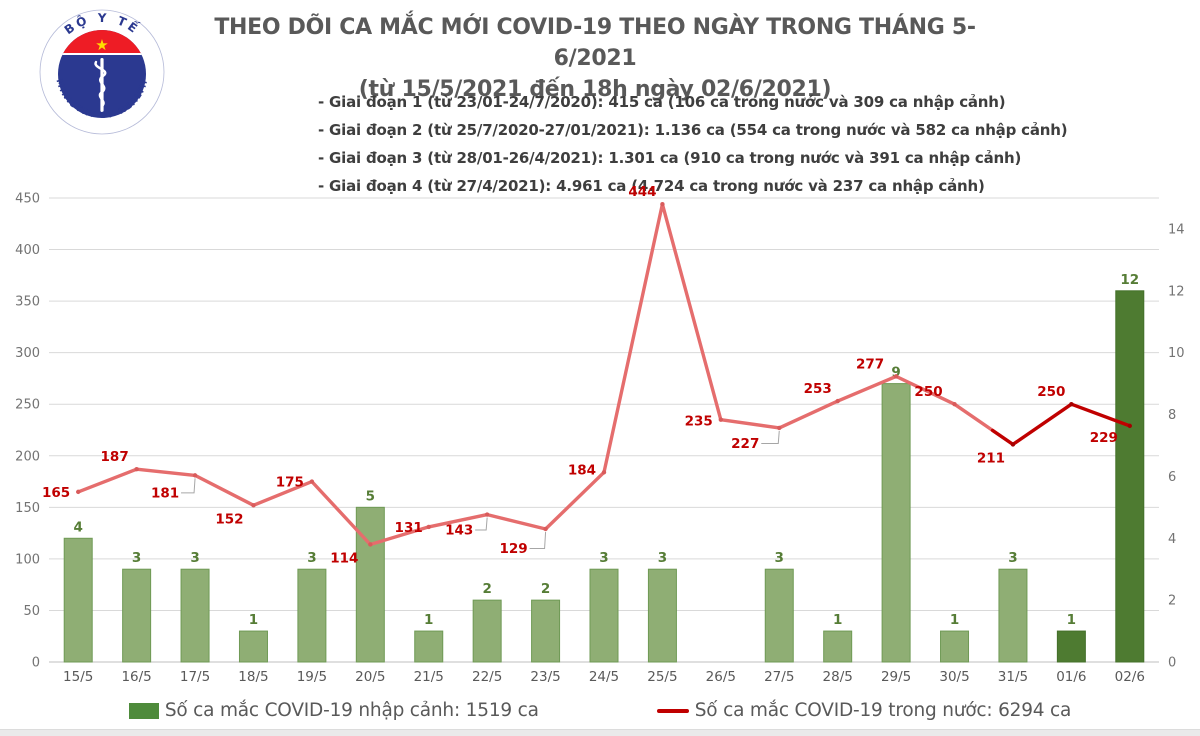 The height and width of the screenshot is (736, 1200). What do you see at coordinates (662, 677) in the screenshot?
I see `x-axis-label: 25/5` at bounding box center [662, 677].